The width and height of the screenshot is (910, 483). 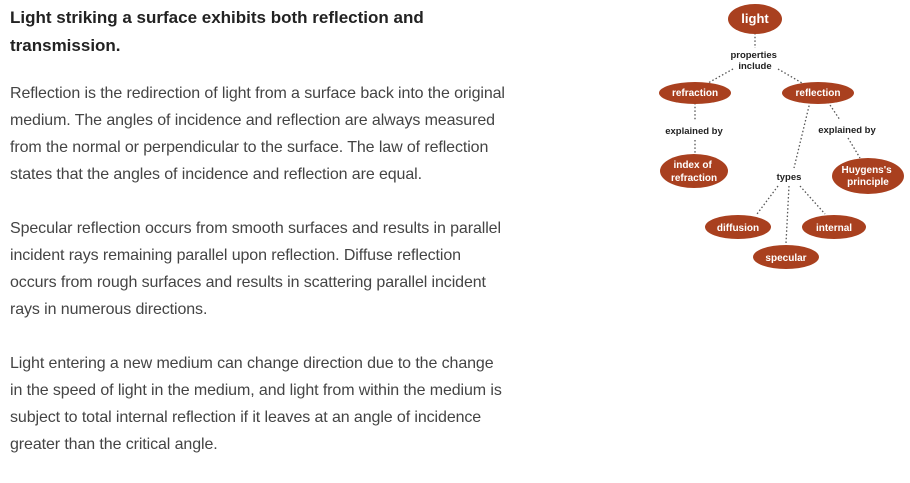 What do you see at coordinates (694, 178) in the screenshot?
I see `node-label-line: refraction` at bounding box center [694, 178].